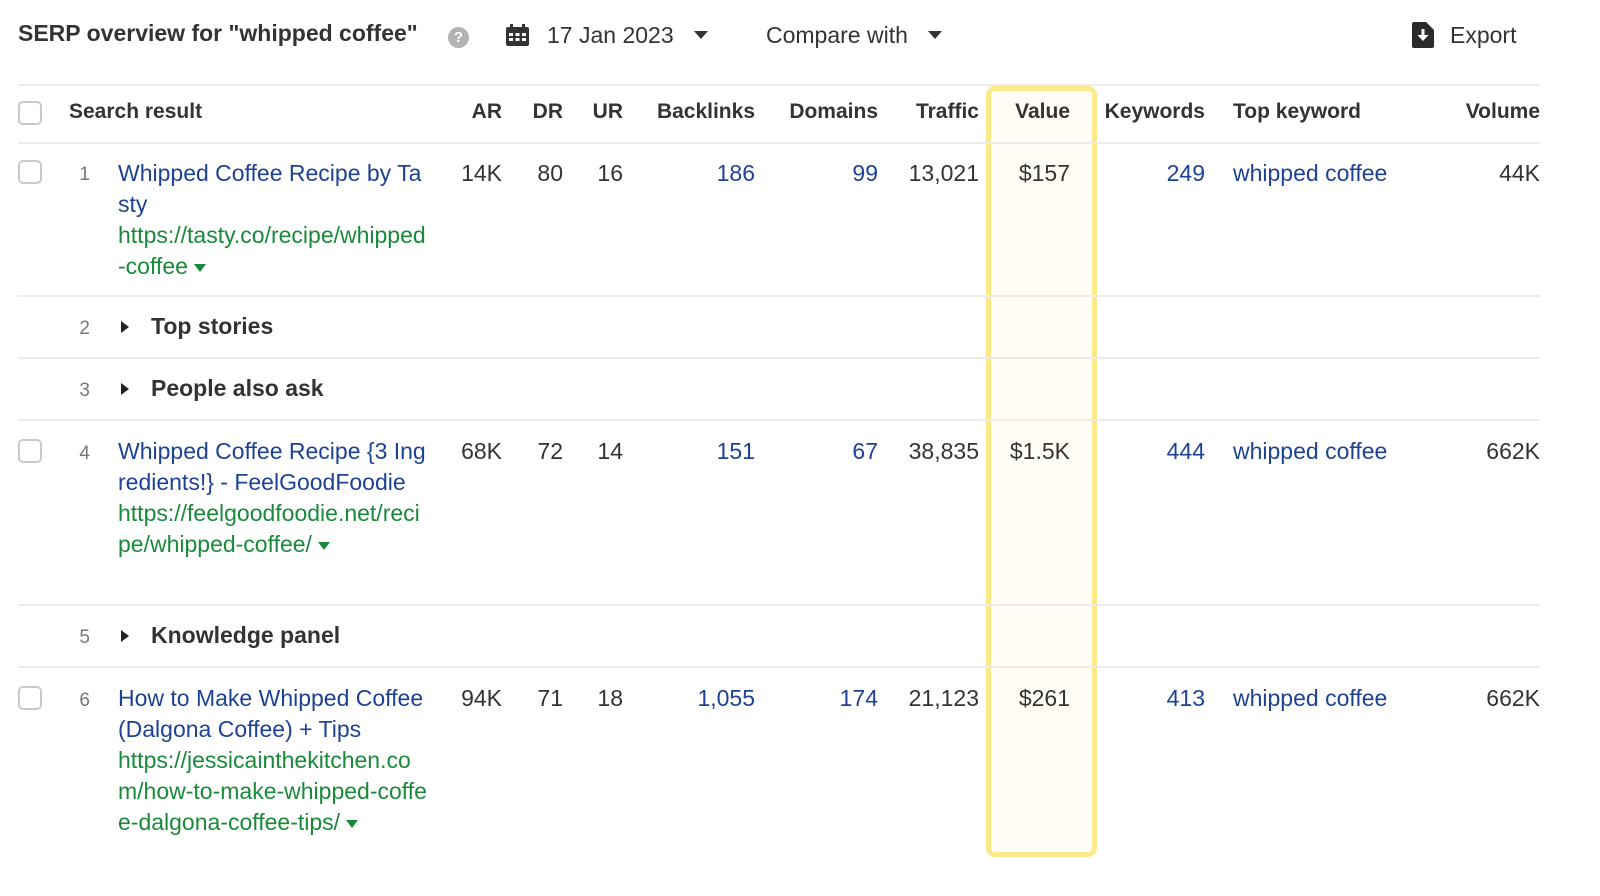 The height and width of the screenshot is (896, 1600). Describe the element at coordinates (943, 173) in the screenshot. I see `traffic-value: 13,021` at that location.